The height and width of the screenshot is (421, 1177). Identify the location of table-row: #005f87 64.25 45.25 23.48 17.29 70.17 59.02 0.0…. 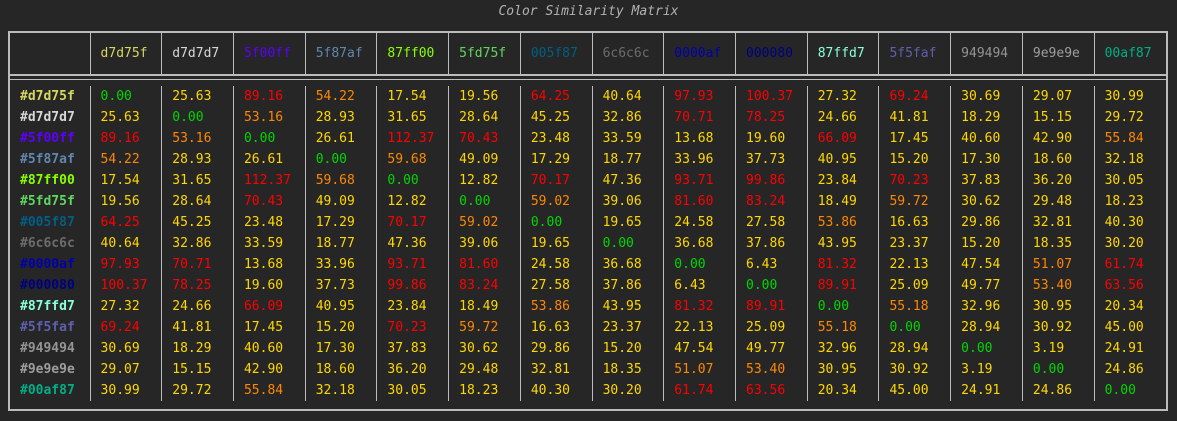
(588, 222).